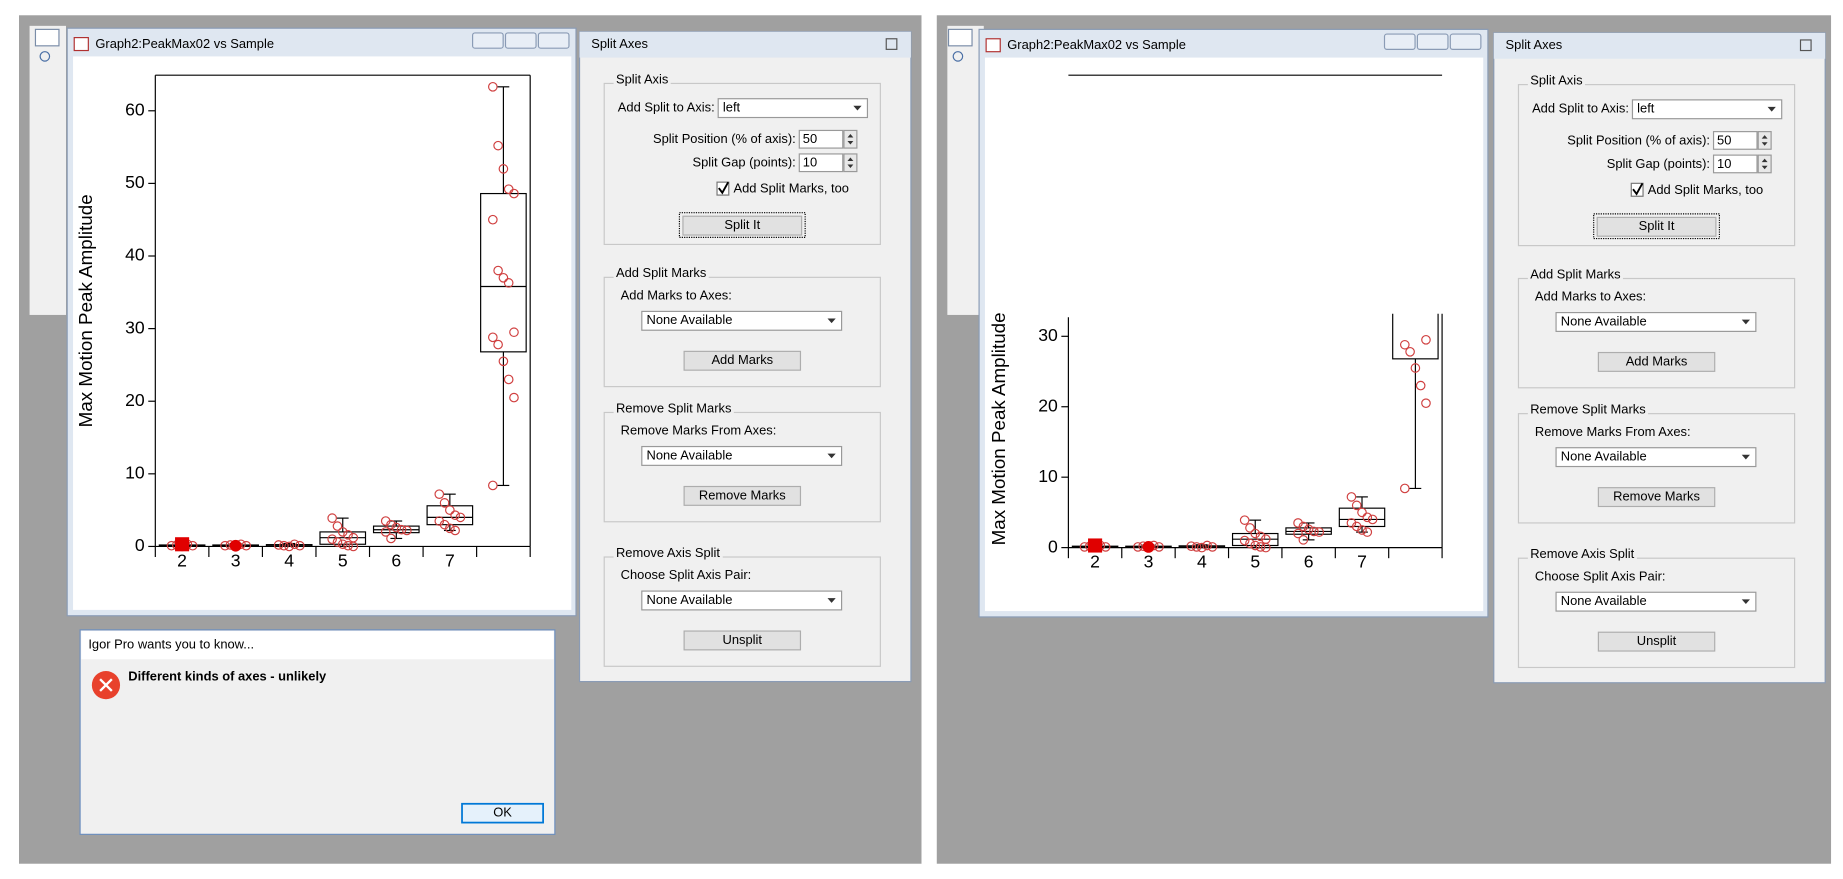 This screenshot has height=879, width=1843. Describe the element at coordinates (135, 109) in the screenshot. I see `y-tick-label: 60` at that location.